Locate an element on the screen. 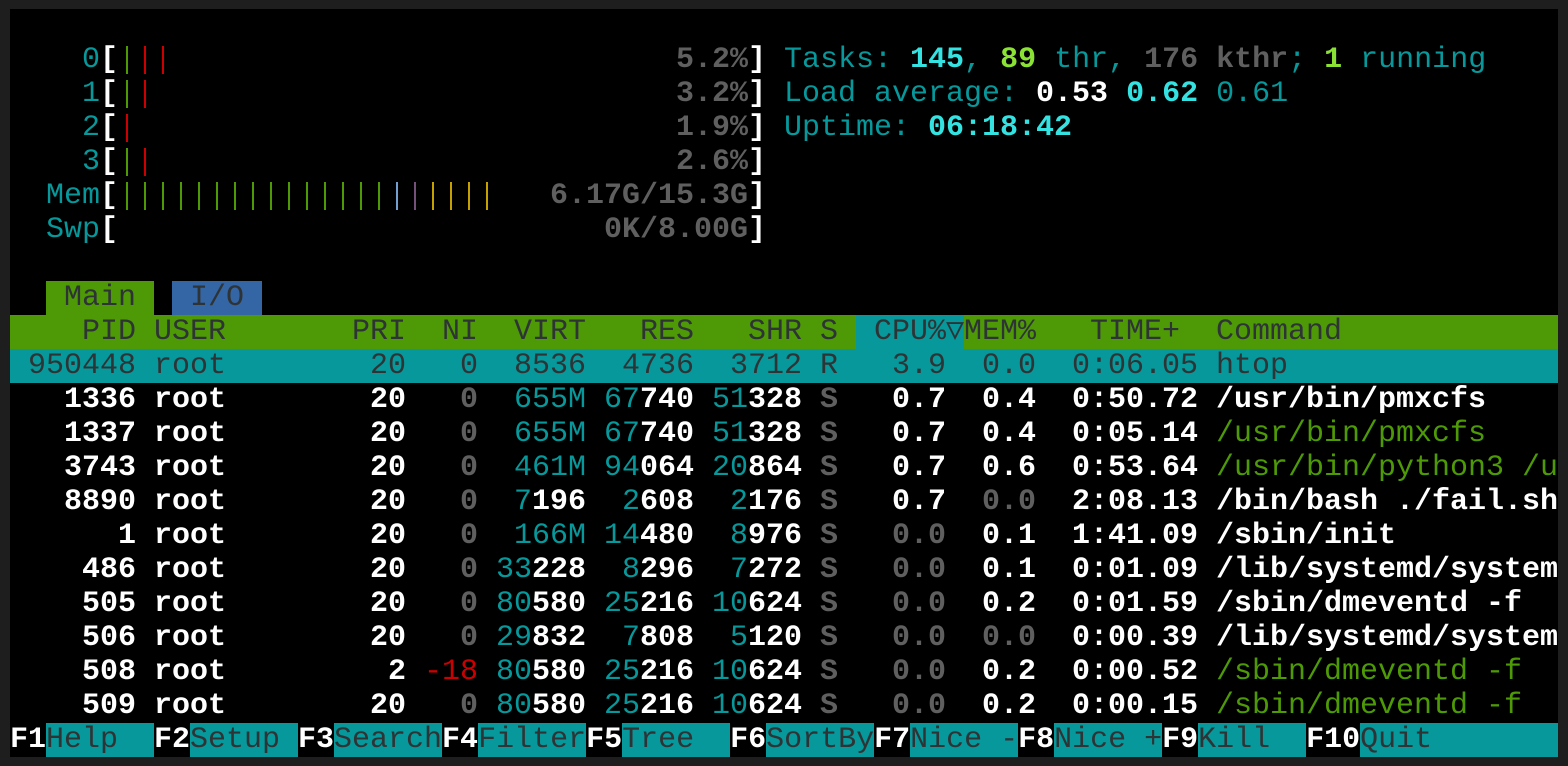 Image resolution: width=1568 pixels, height=766 pixels. function-key-nice: F8Nice + is located at coordinates (1090, 740).